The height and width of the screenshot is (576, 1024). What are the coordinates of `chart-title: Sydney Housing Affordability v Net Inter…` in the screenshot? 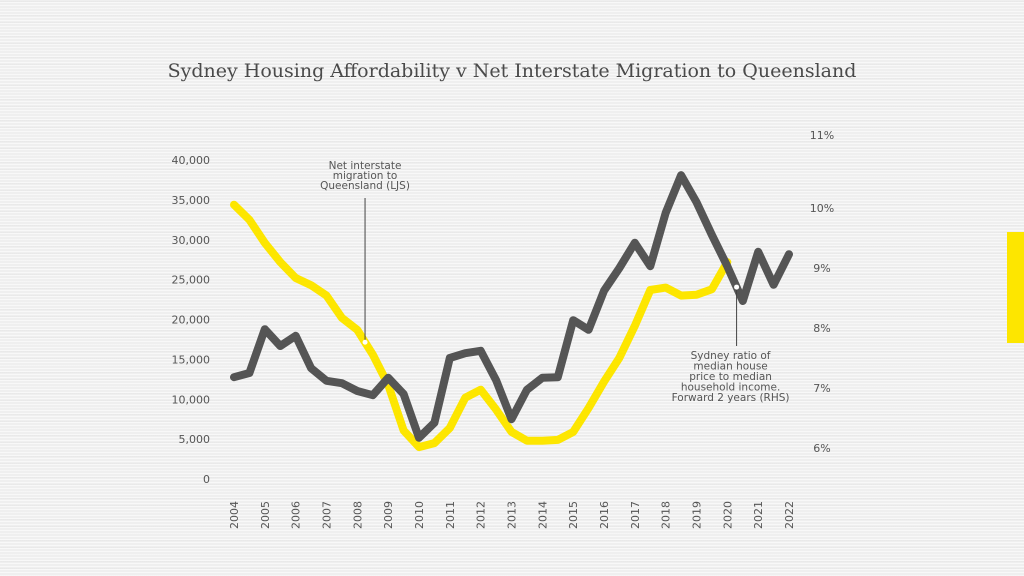 It's located at (512, 71).